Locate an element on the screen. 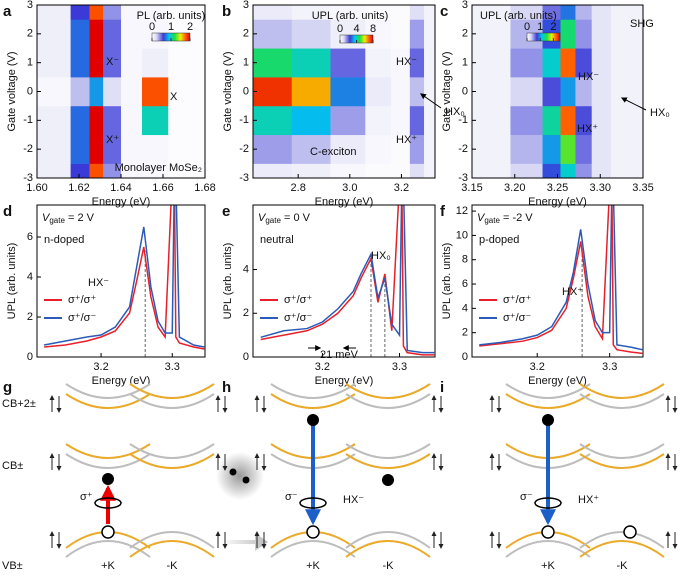 The height and width of the screenshot is (577, 685). annotation: p-doped is located at coordinates (499, 240).